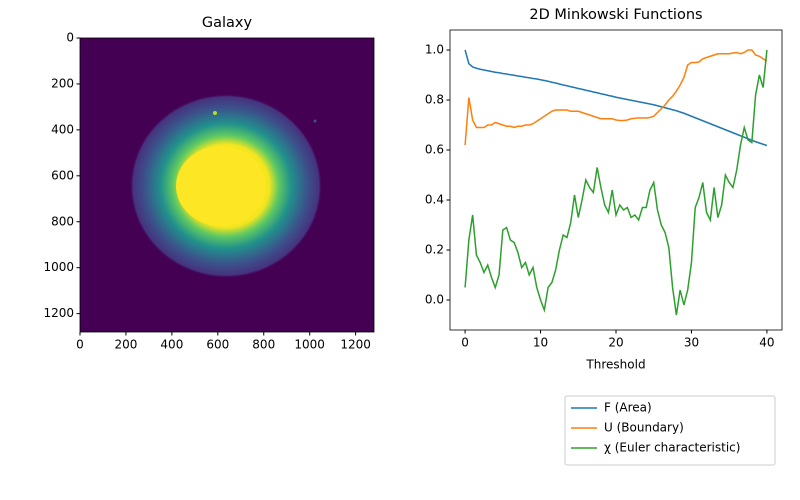 Image resolution: width=800 pixels, height=500 pixels. What do you see at coordinates (263, 345) in the screenshot?
I see `x-tick-label: 800` at bounding box center [263, 345].